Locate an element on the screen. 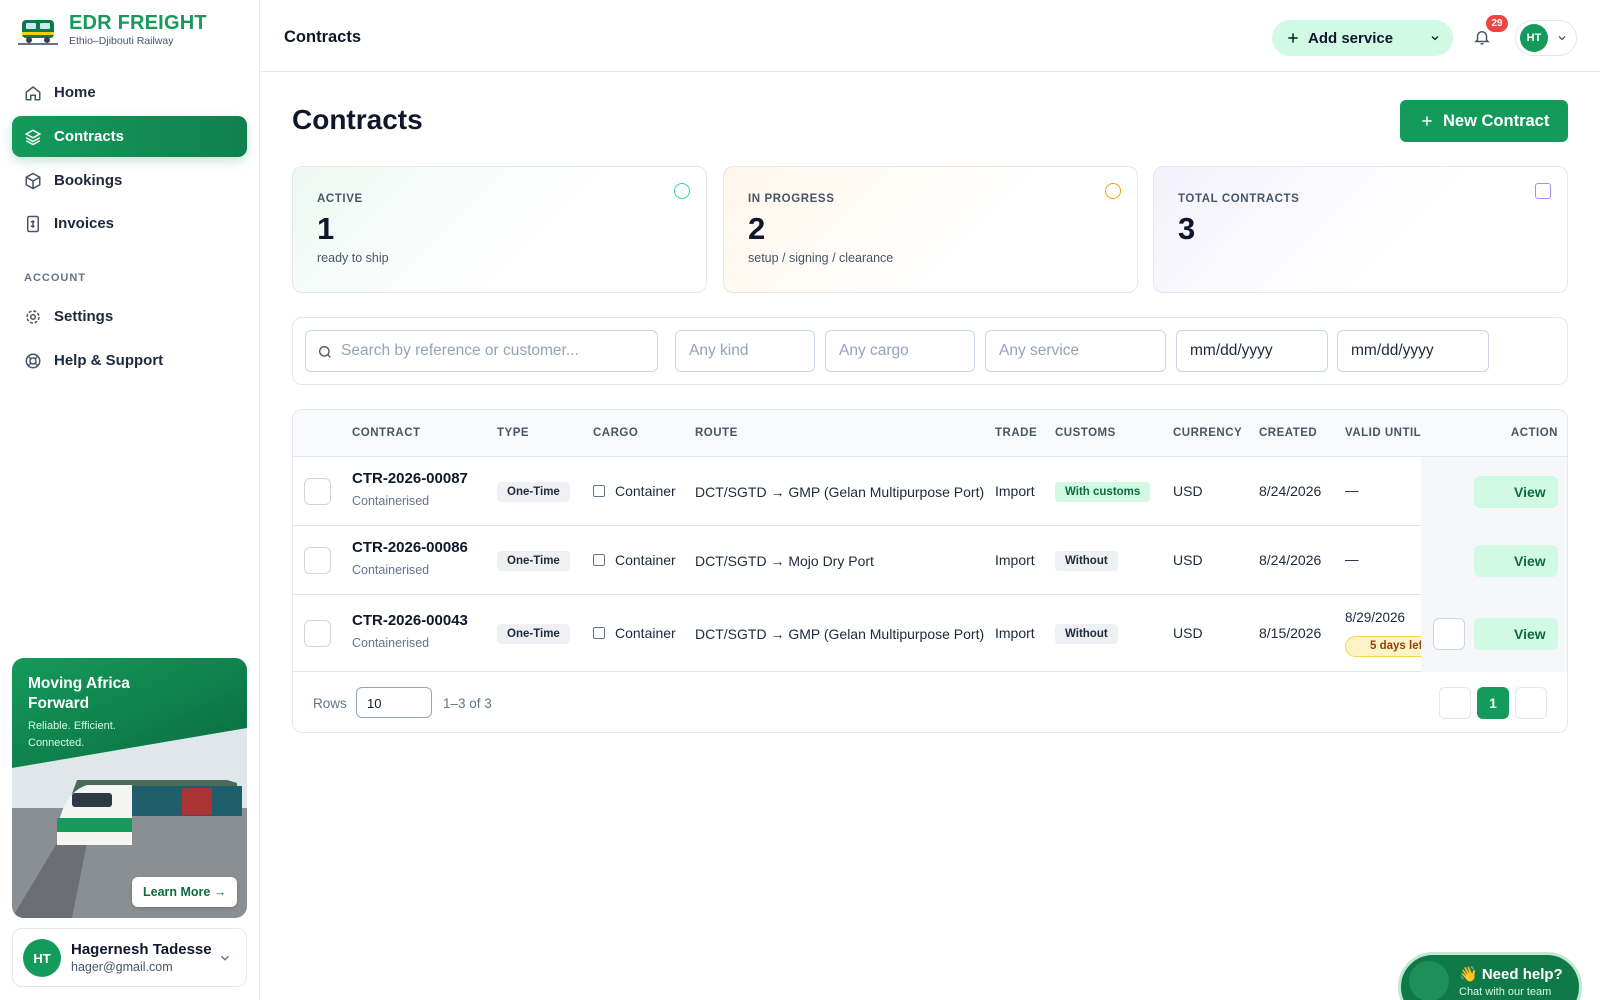 Image resolution: width=1600 pixels, height=1000 pixels. help-widget: 👋 Need help? Chat with our team is located at coordinates (1490, 976).